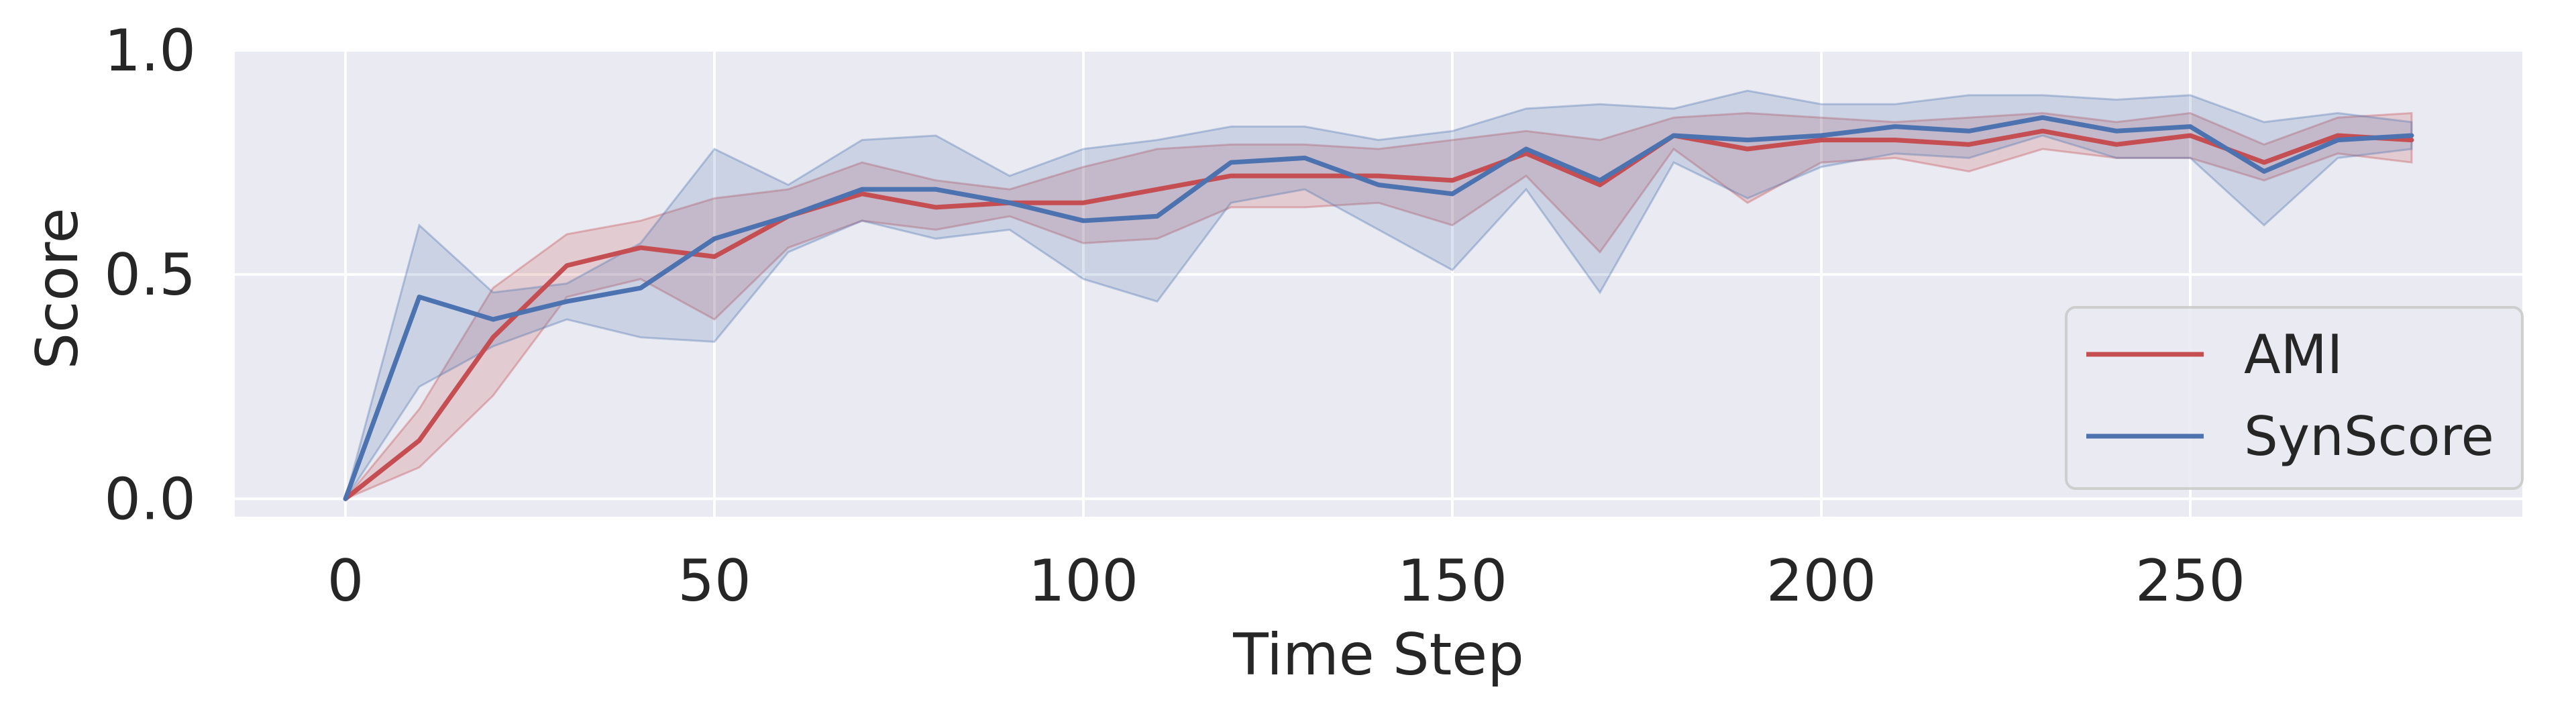 The width and height of the screenshot is (2576, 712). I want to click on x-tick-label: 250, so click(2190, 581).